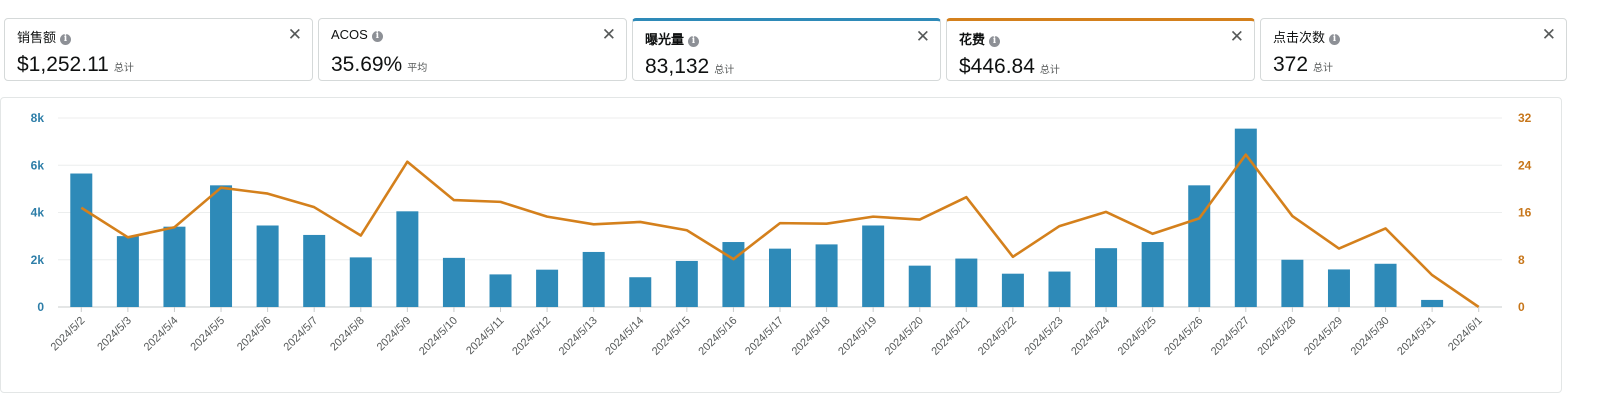  Describe the element at coordinates (1465, 334) in the screenshot. I see `x-tick-label: 2024/6/1` at that location.